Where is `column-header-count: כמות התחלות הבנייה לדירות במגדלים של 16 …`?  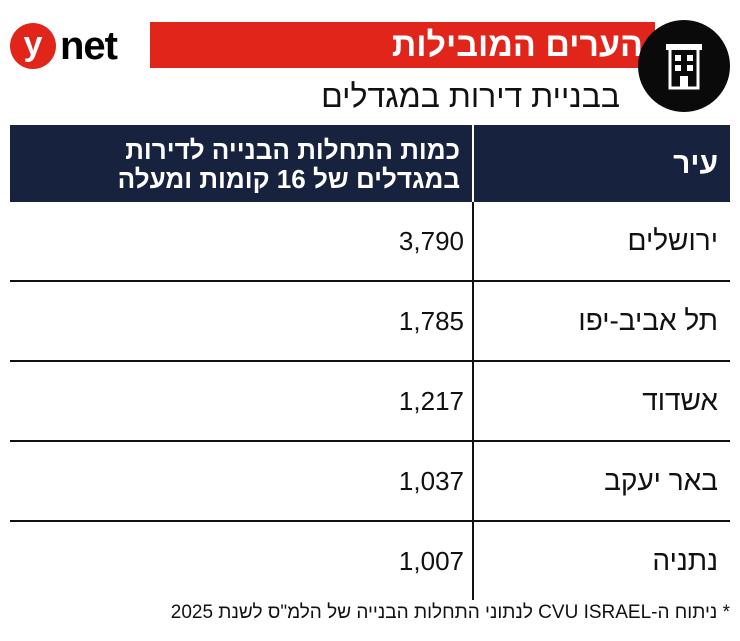
column-header-count: כמות התחלות הבנייה לדירות במגדלים של 16 … is located at coordinates (241, 163).